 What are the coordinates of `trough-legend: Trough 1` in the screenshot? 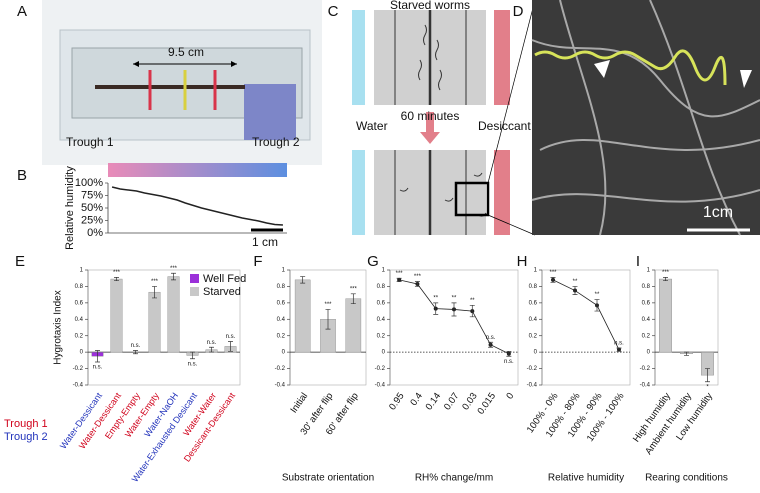 It's located at (26, 424).